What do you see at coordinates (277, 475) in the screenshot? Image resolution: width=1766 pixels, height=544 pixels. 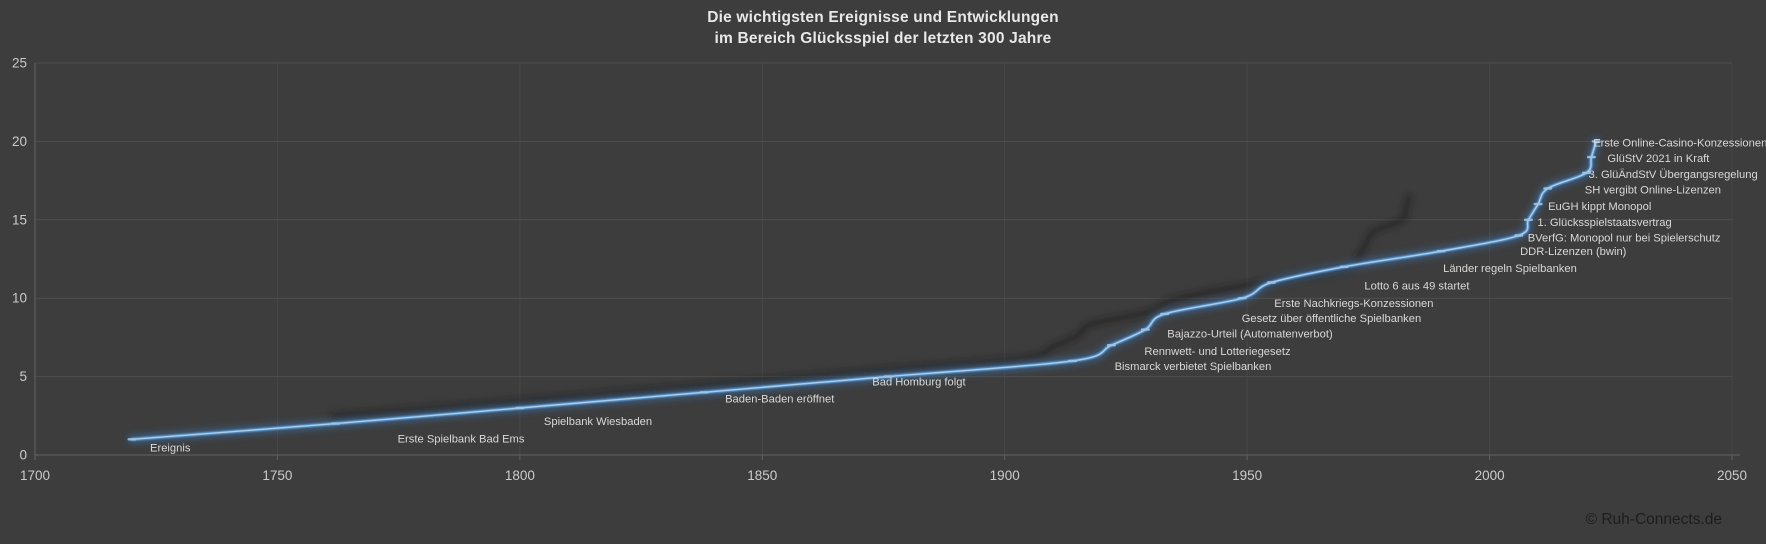 I see `x-axis-tick-label: 1750` at bounding box center [277, 475].